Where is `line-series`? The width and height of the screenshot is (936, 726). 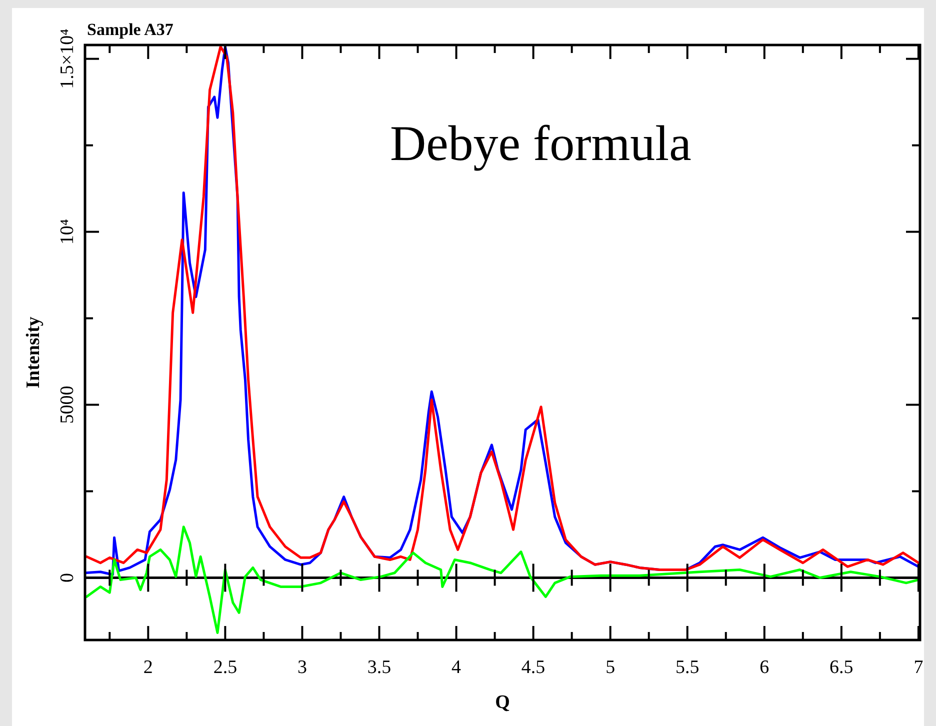
line-series is located at coordinates (502, 580).